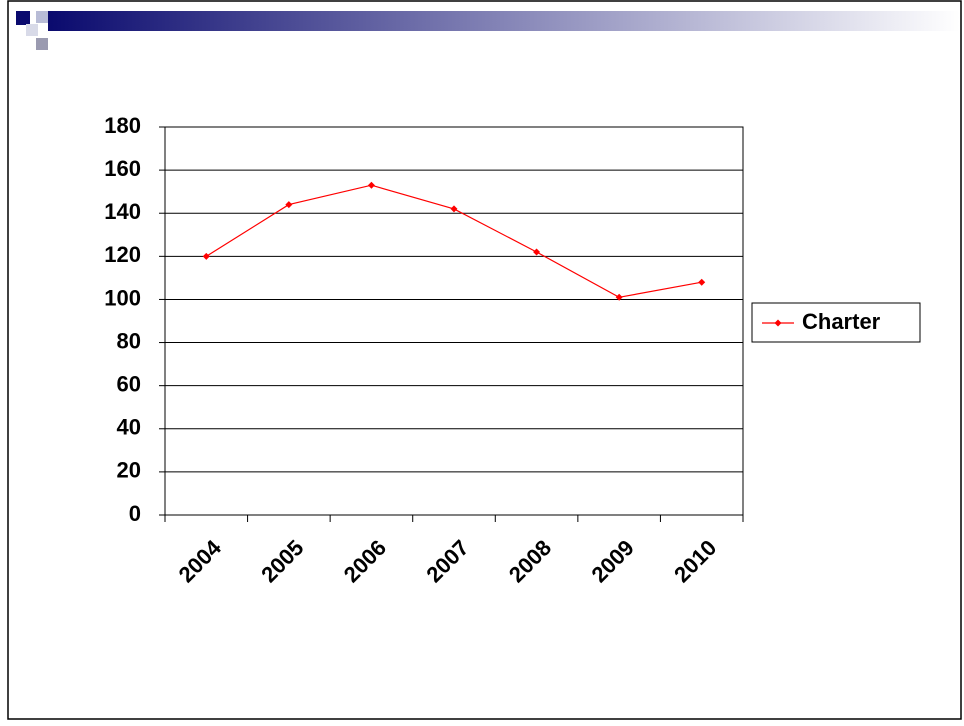  Describe the element at coordinates (135, 513) in the screenshot. I see `y-tick-label: 0` at that location.